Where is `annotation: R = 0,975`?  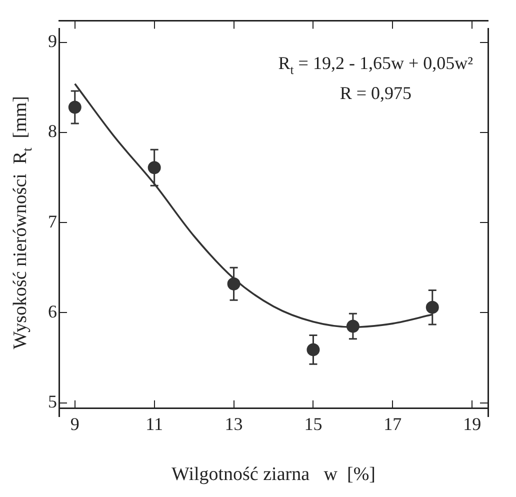 annotation: R = 0,975 is located at coordinates (376, 92).